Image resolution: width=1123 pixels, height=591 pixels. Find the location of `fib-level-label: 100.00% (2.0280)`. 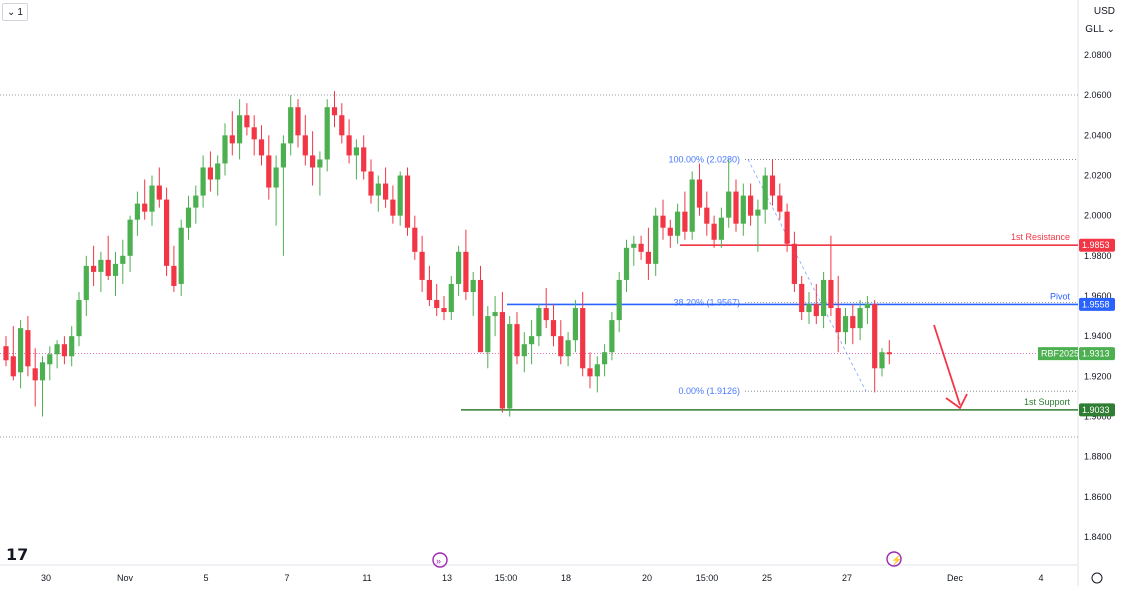

fib-level-label: 100.00% (2.0280) is located at coordinates (704, 159).